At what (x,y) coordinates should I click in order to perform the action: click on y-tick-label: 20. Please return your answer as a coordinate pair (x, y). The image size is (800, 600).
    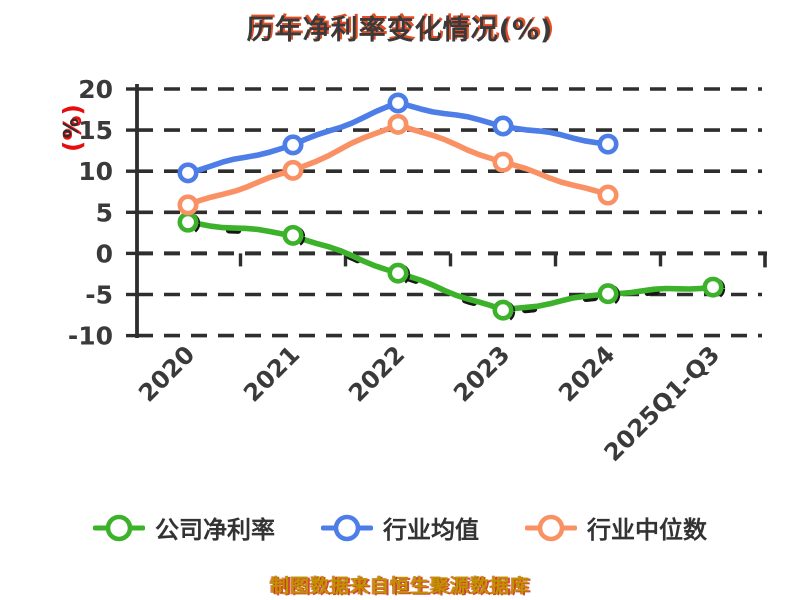
    Looking at the image, I should click on (95, 89).